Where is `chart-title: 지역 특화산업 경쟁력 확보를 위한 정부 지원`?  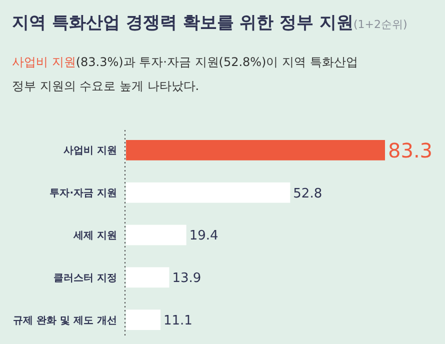 chart-title: 지역 특화산업 경쟁력 확보를 위한 정부 지원 is located at coordinates (183, 23).